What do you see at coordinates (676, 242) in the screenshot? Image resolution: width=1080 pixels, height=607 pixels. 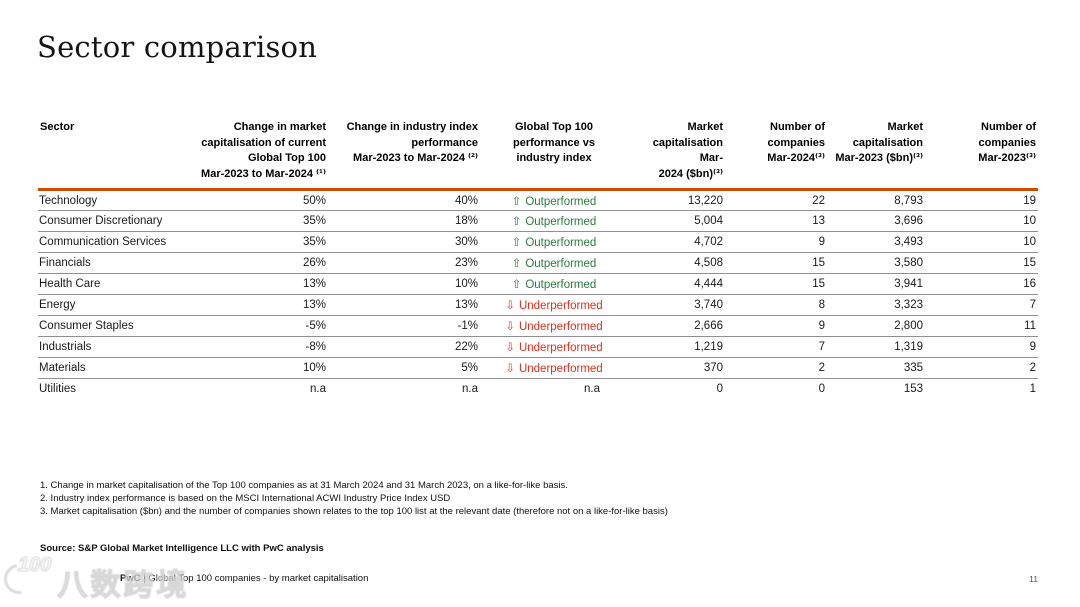 I see `mcap-2024-cell: 4,702` at bounding box center [676, 242].